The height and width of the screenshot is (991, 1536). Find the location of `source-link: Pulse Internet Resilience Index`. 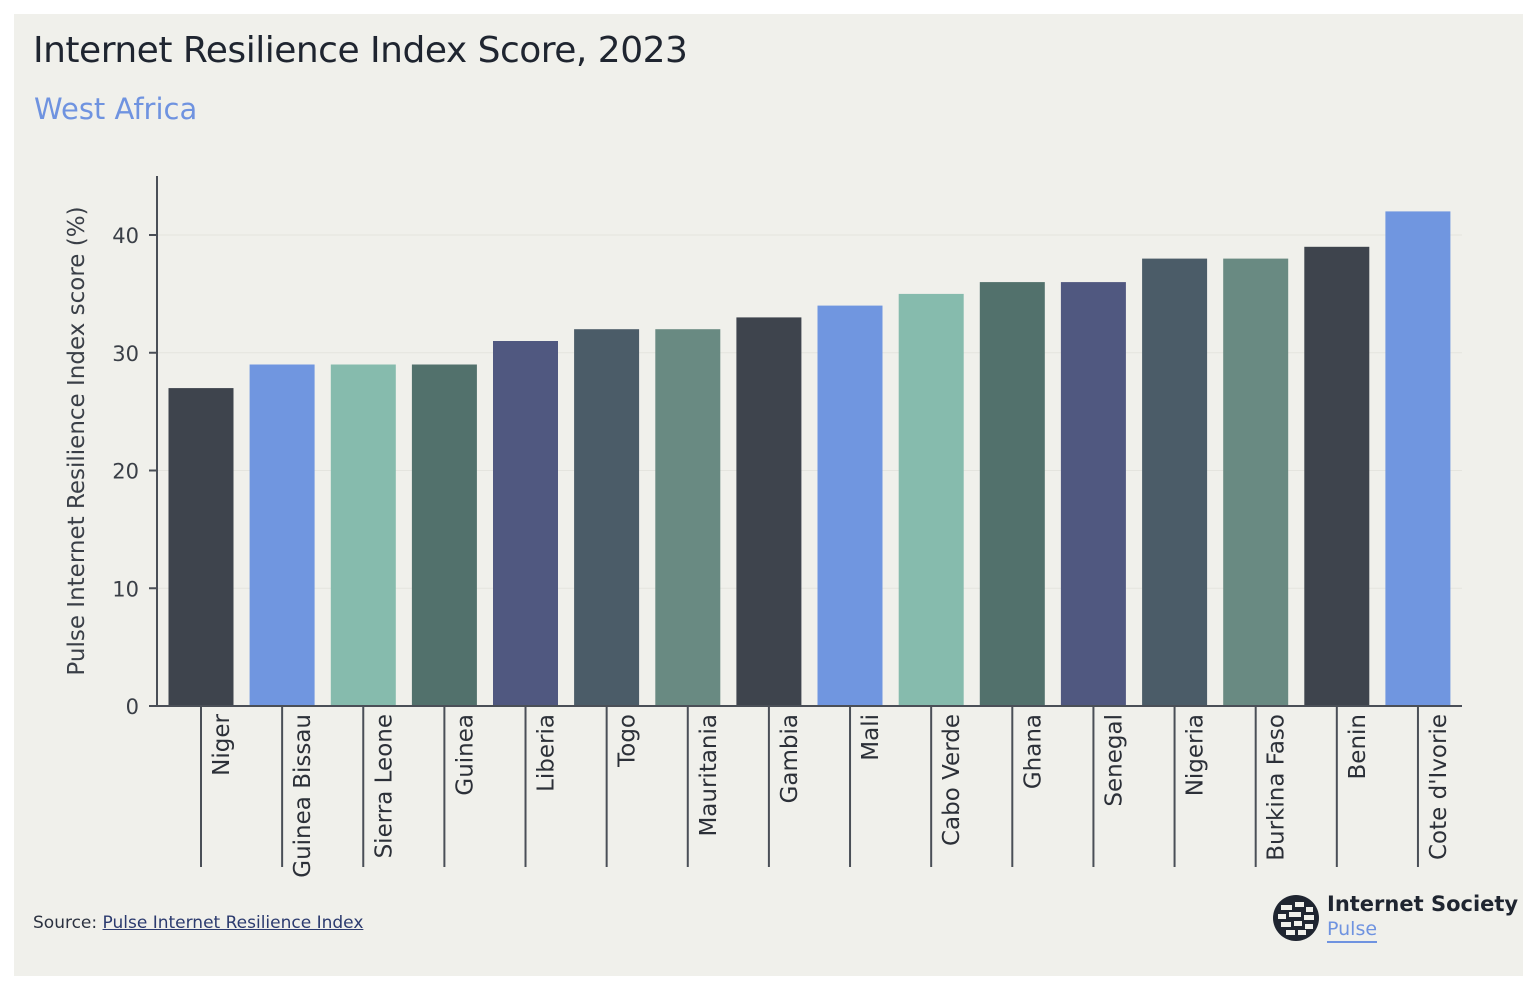

source-link: Pulse Internet Resilience Index is located at coordinates (233, 923).